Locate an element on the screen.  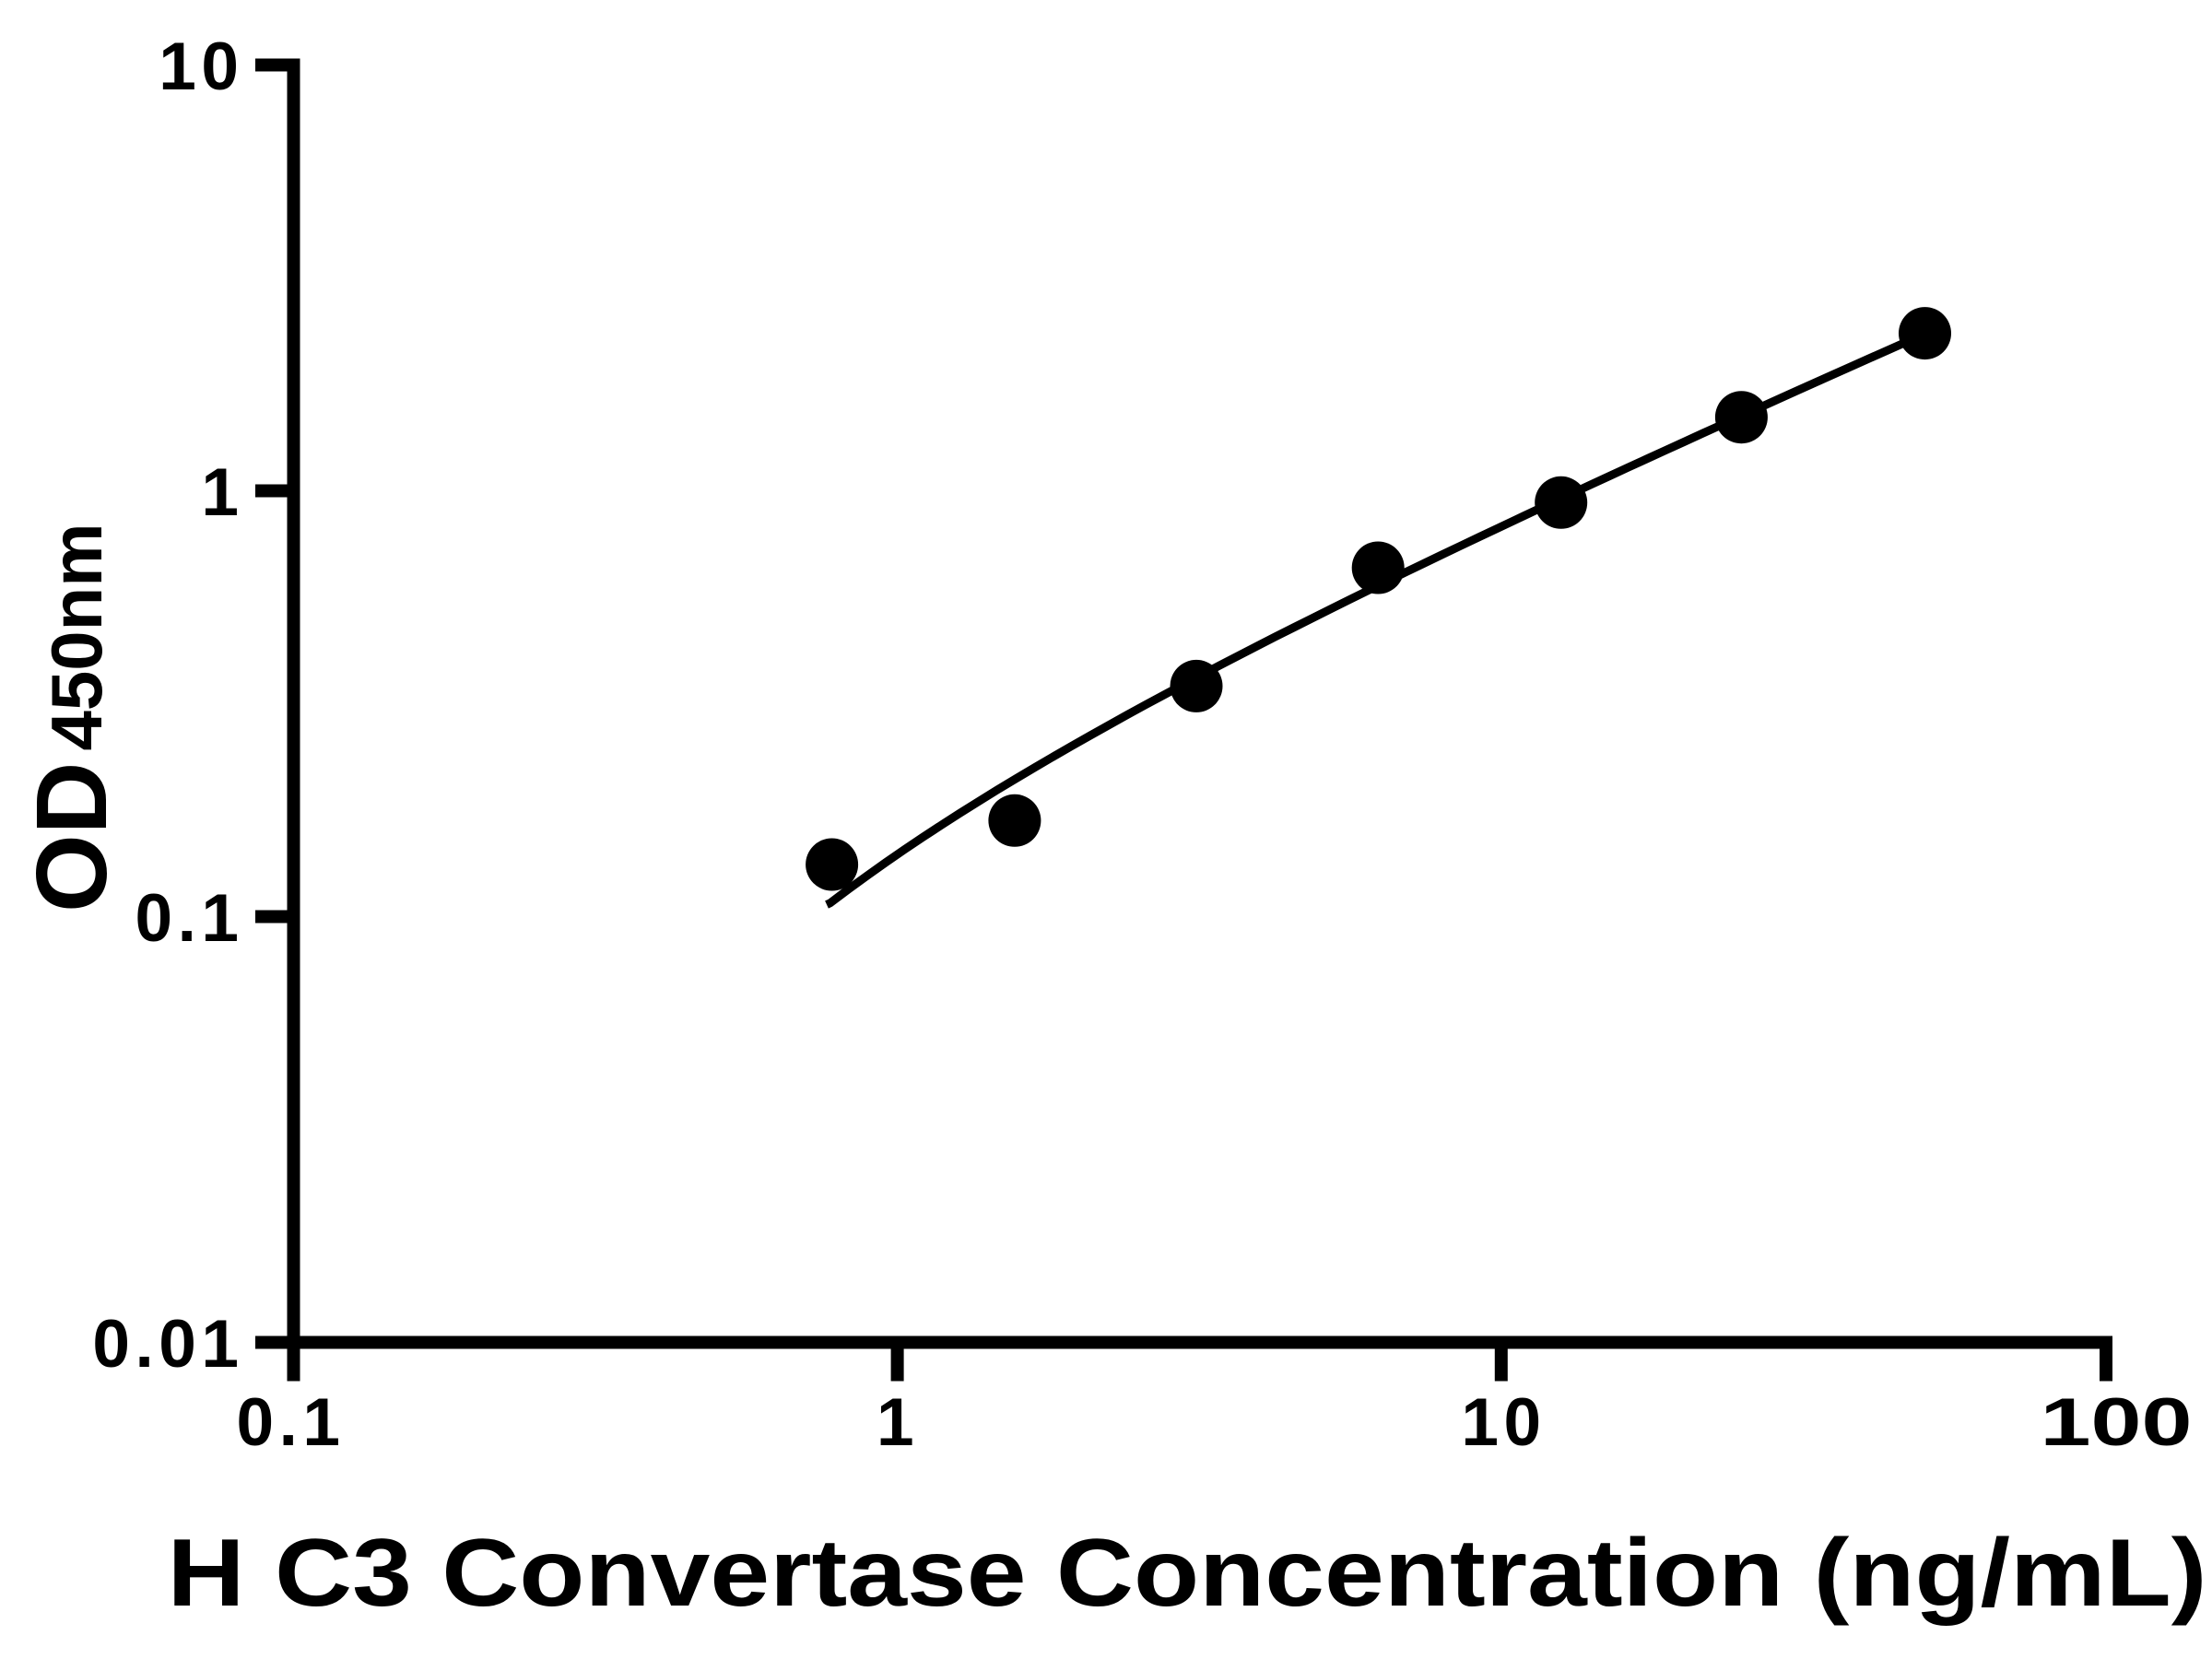
svg-text: 100 is located at coordinates (2117, 1422).